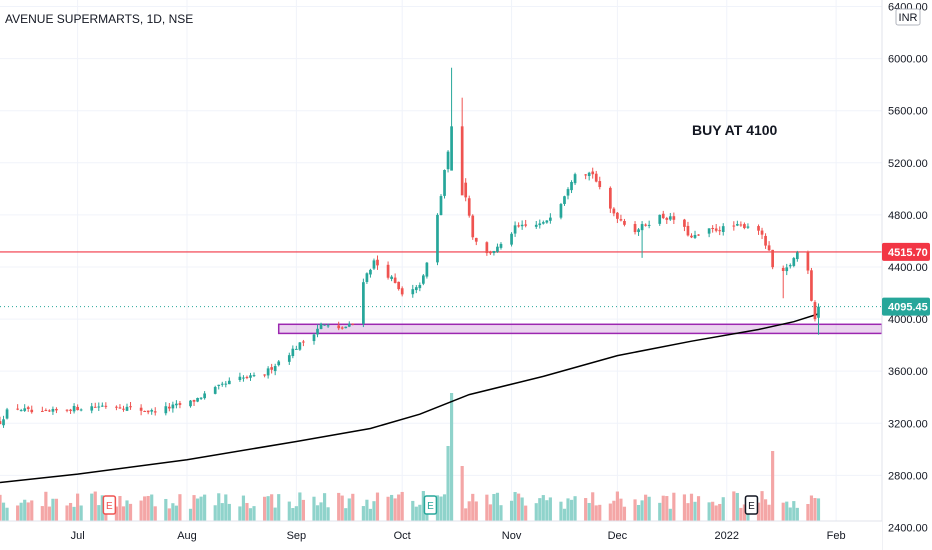 Image resolution: width=932 pixels, height=550 pixels. What do you see at coordinates (441, 535) in the screenshot?
I see `time-axis: Jul Aug Sep Oct Nov Dec 2022 Feb` at bounding box center [441, 535].